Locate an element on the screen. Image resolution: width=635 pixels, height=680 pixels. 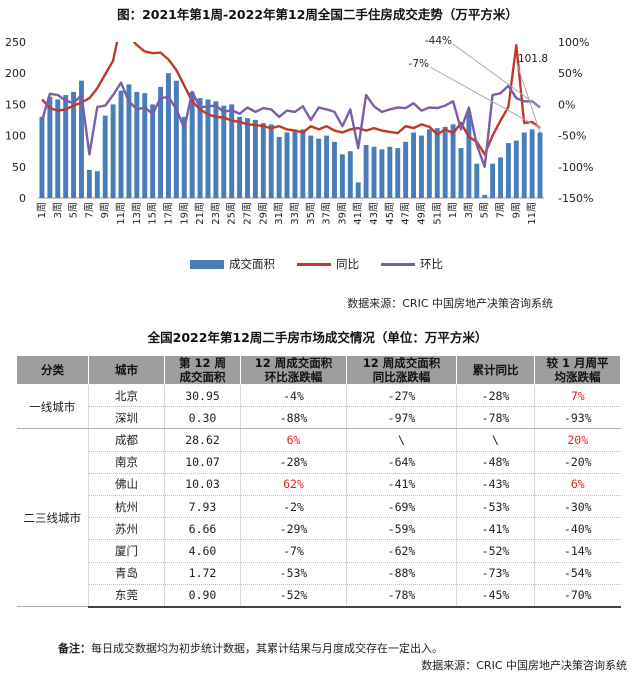
header-yoy: 12 周成交面积 同比涨跌幅 is located at coordinates (401, 370).